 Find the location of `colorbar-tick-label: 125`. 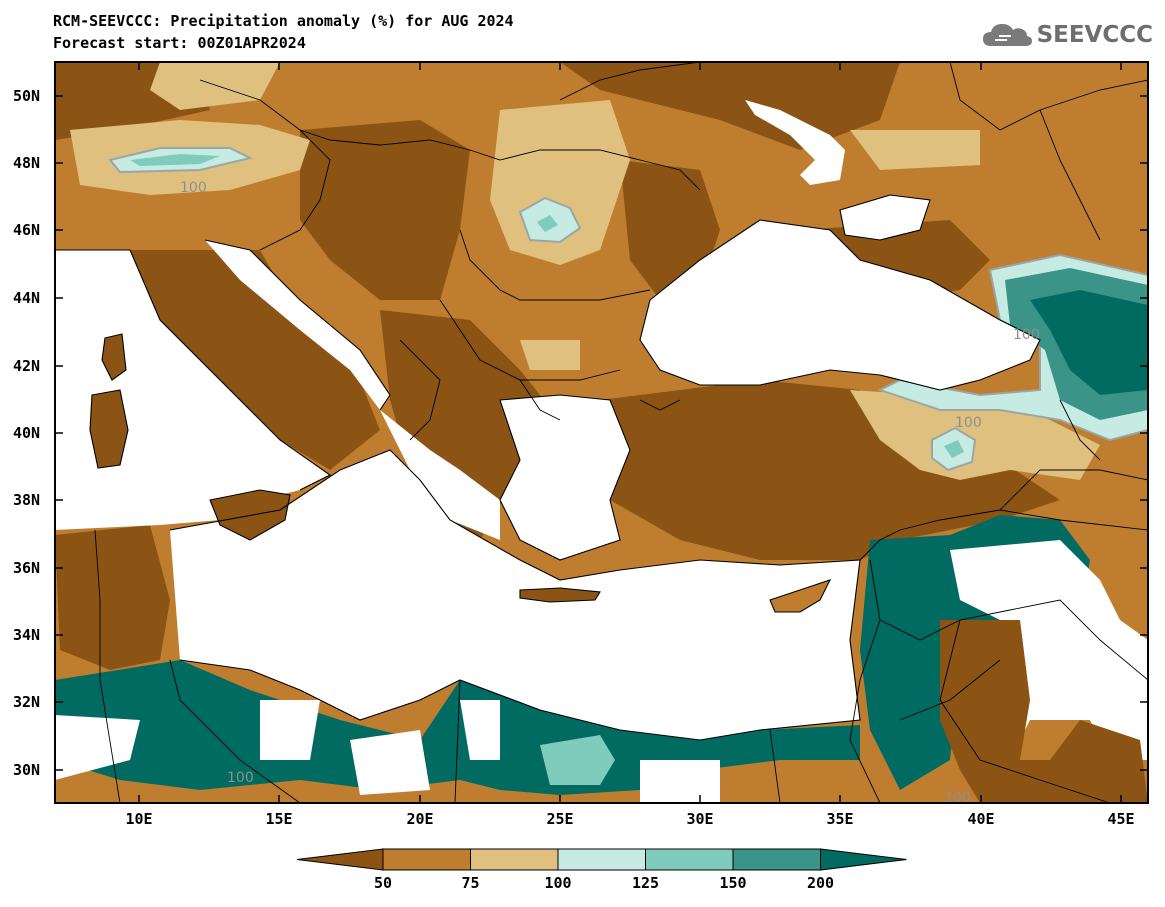

colorbar-tick-label: 125 is located at coordinates (645, 883).